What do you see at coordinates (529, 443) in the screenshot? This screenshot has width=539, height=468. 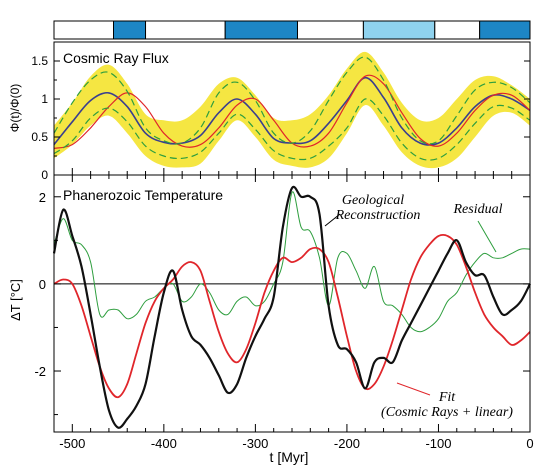 I see `bottom-x-tick-label-5: 0` at bounding box center [529, 443].